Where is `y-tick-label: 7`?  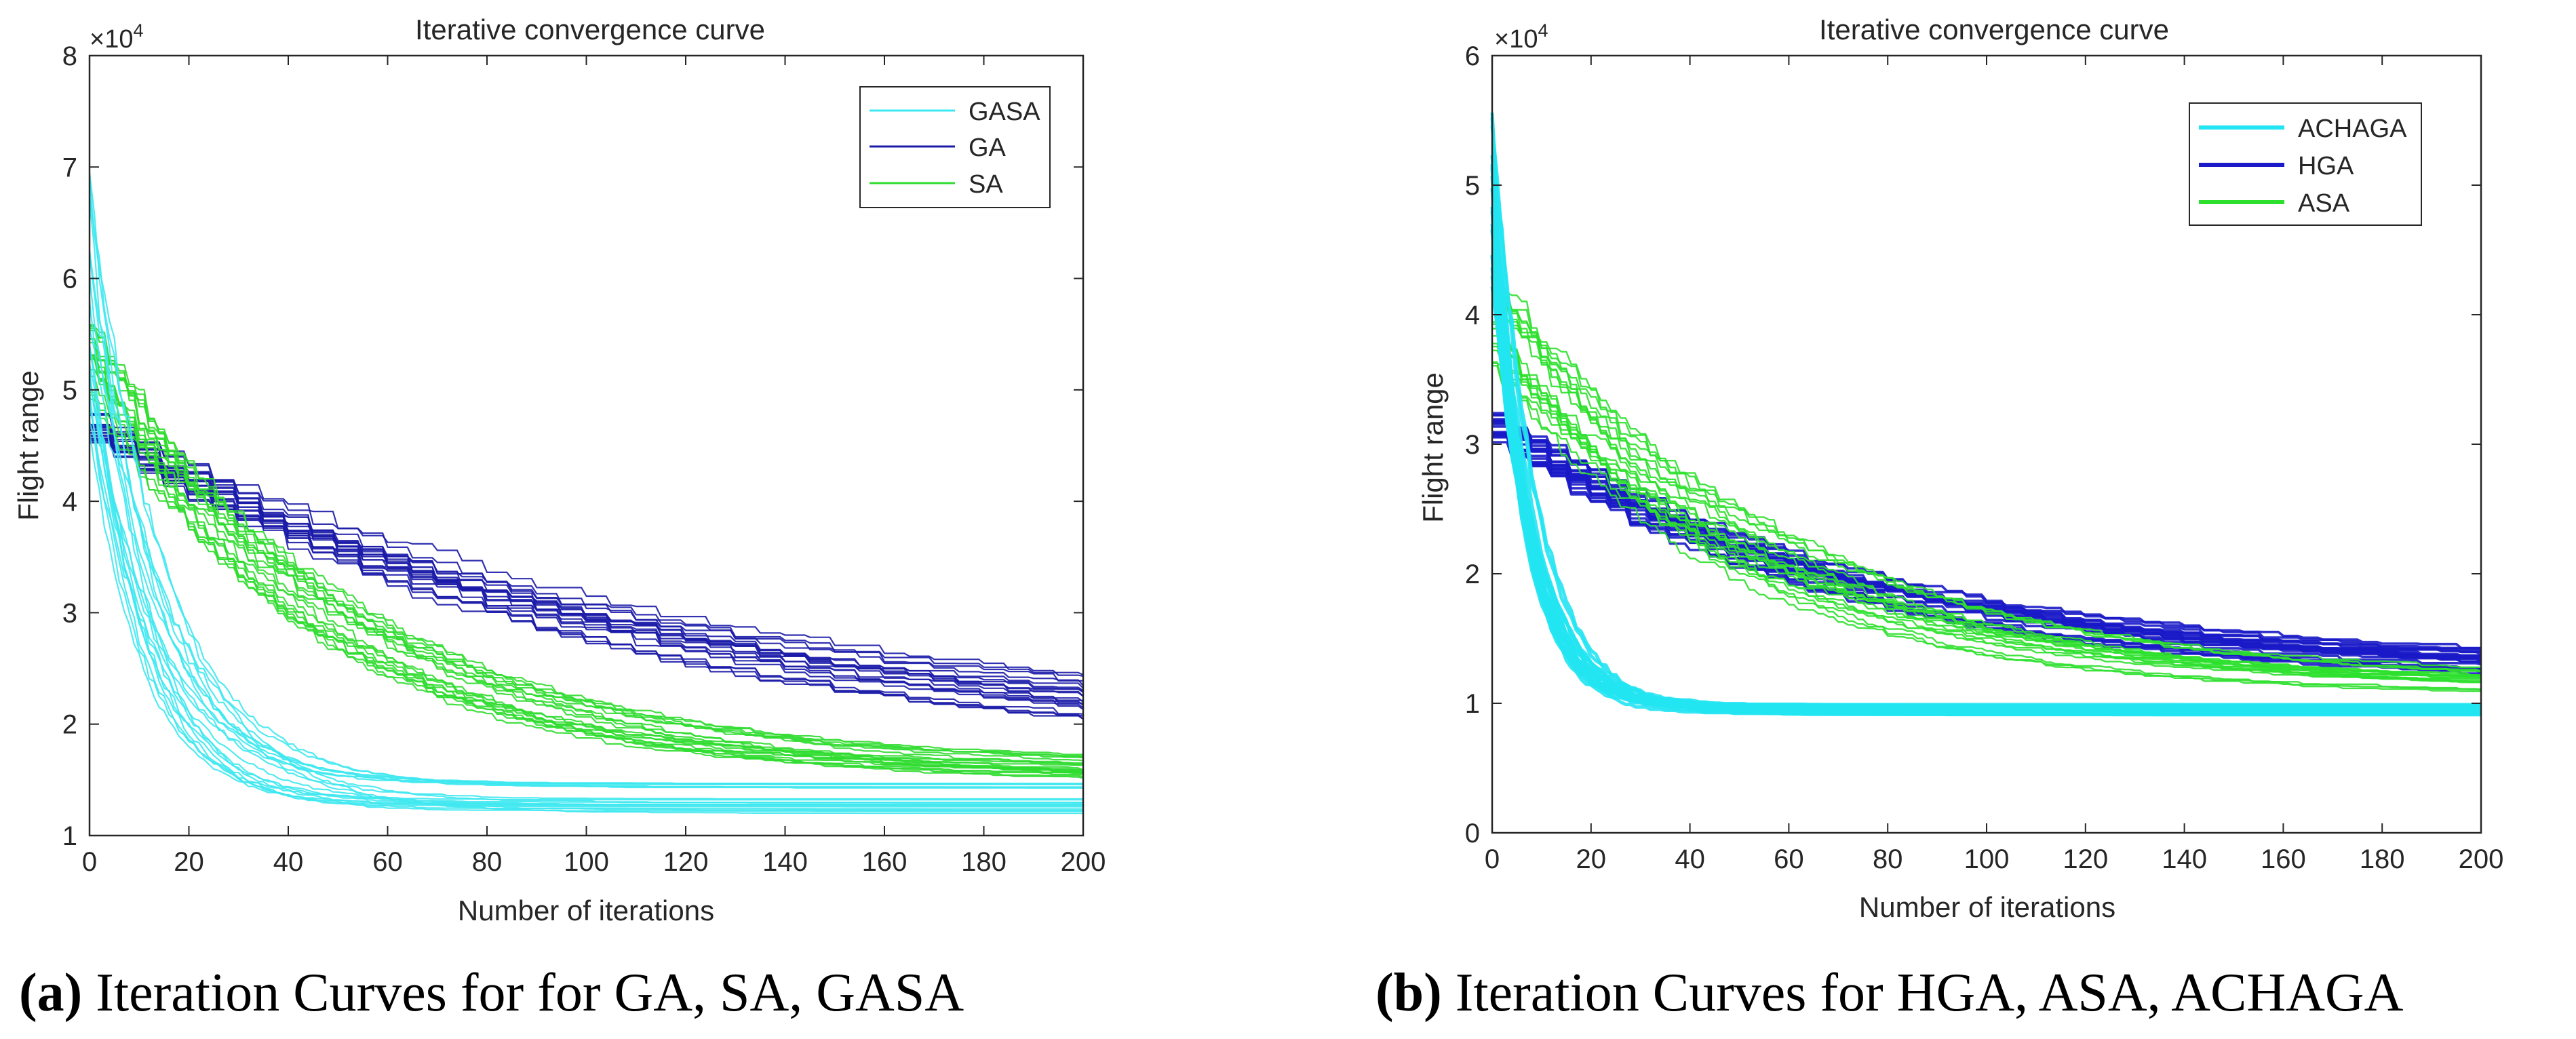 y-tick-label: 7 is located at coordinates (69, 167).